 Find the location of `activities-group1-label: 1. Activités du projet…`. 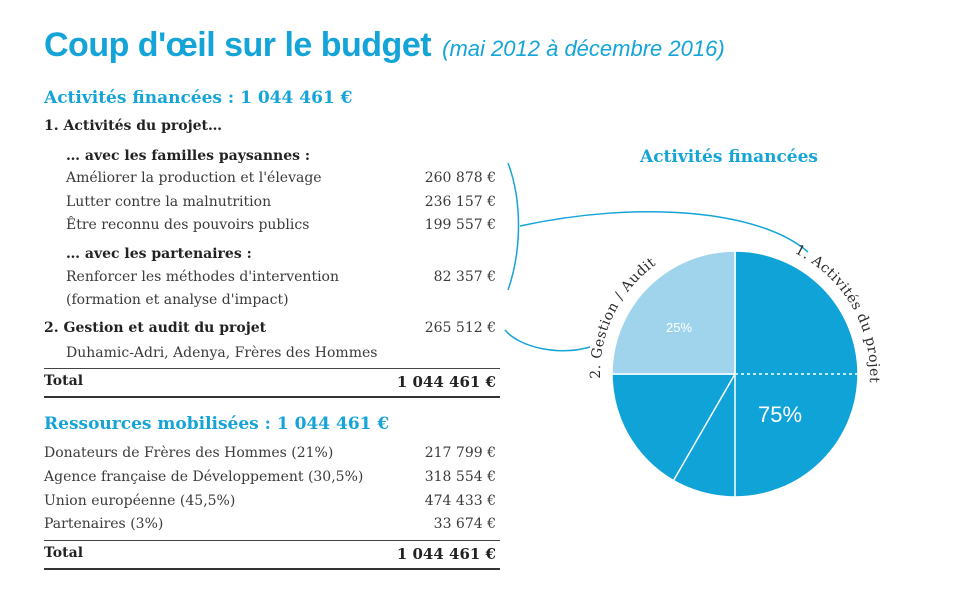

activities-group1-label: 1. Activités du projet… is located at coordinates (133, 126).